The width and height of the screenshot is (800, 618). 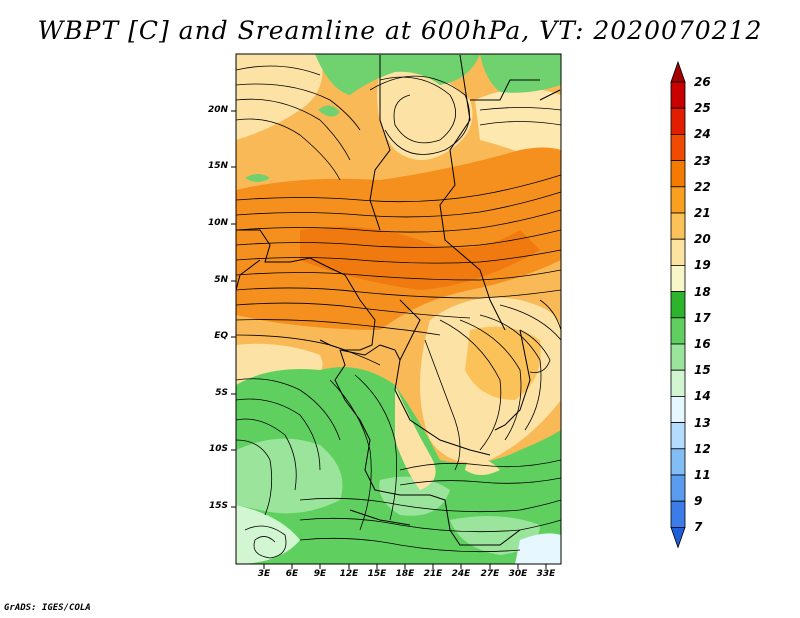 I want to click on colorbar-label: 14, so click(x=702, y=396).